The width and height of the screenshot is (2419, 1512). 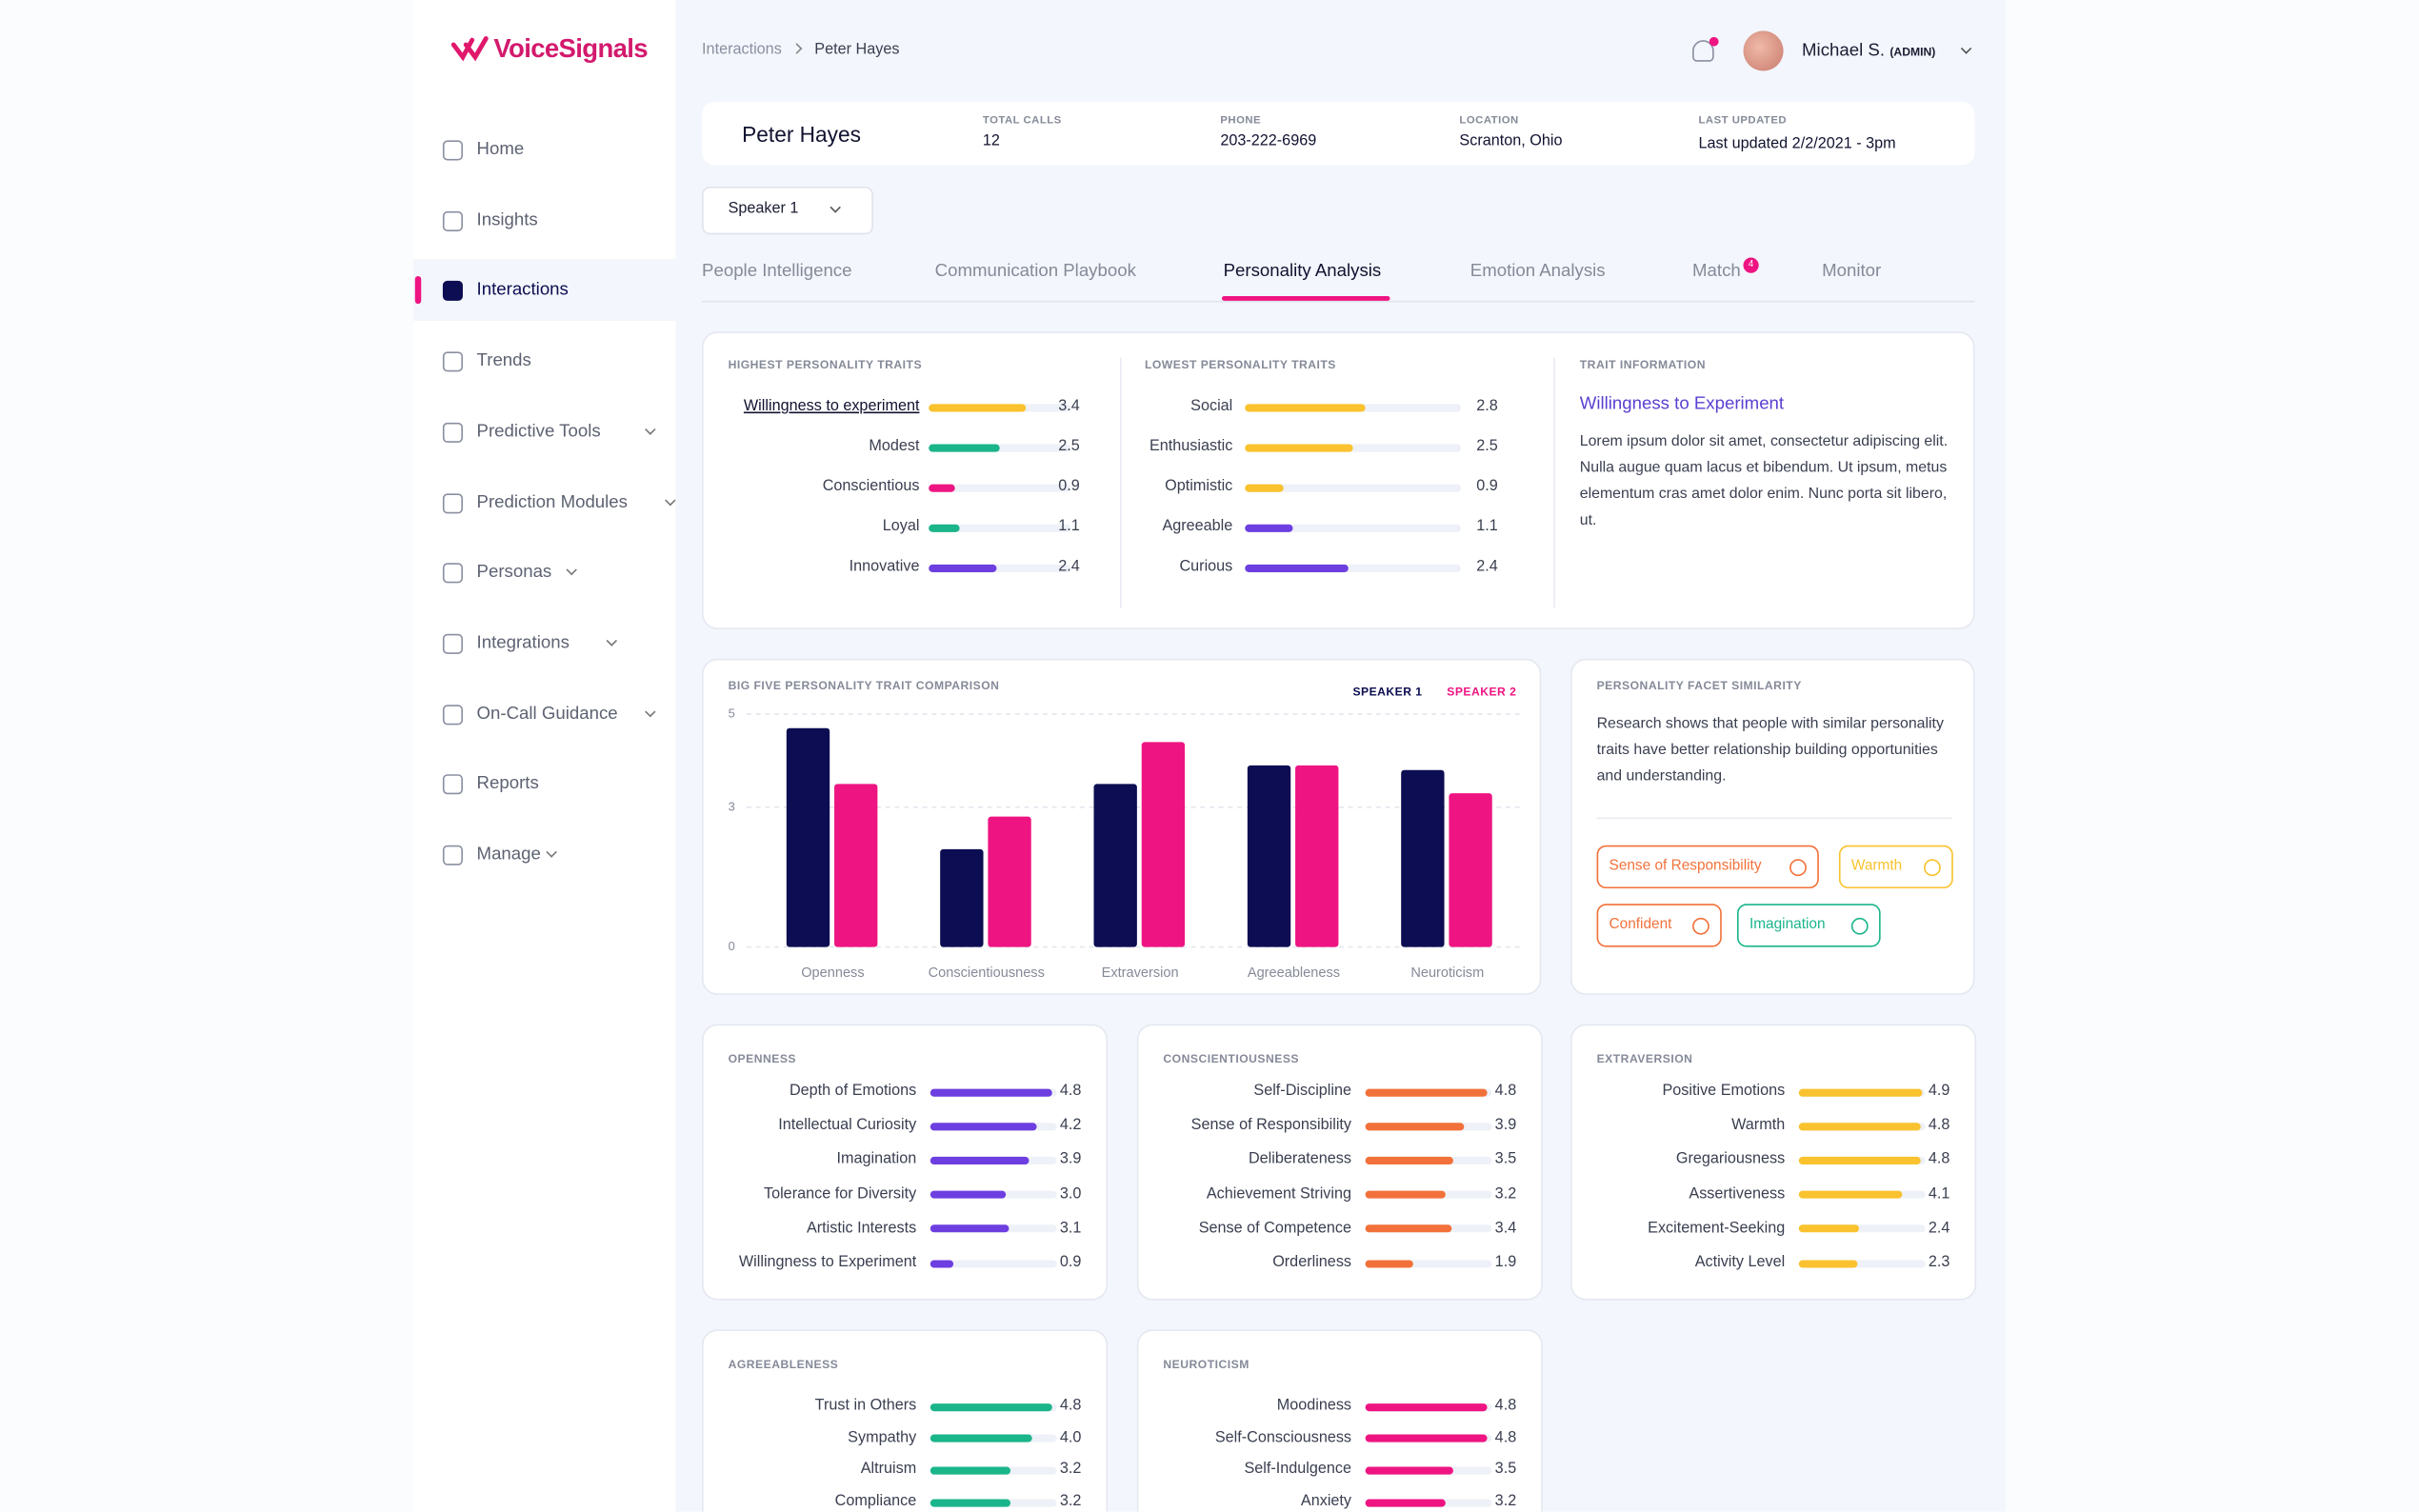 I want to click on nav-item: Insights, so click(x=507, y=220).